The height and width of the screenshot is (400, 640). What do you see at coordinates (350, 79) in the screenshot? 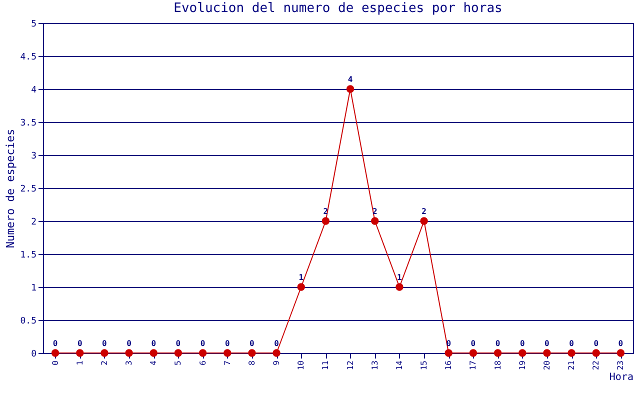
I see `data-label: 4` at bounding box center [350, 79].